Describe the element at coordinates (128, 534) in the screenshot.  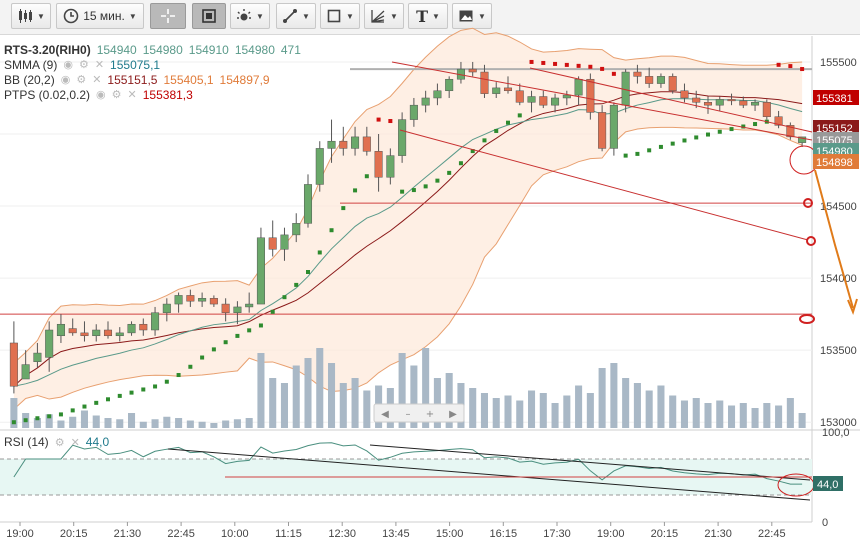
I see `x-tick-label: 21:30` at that location.